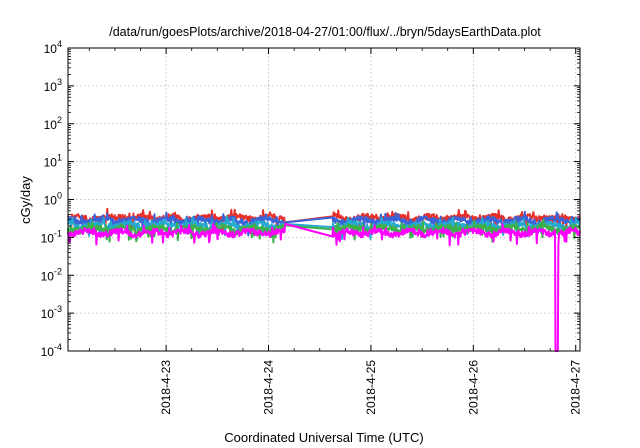 This screenshot has width=640, height=448. Describe the element at coordinates (51, 236) in the screenshot. I see `y-tick-label: 10⁻¹` at that location.